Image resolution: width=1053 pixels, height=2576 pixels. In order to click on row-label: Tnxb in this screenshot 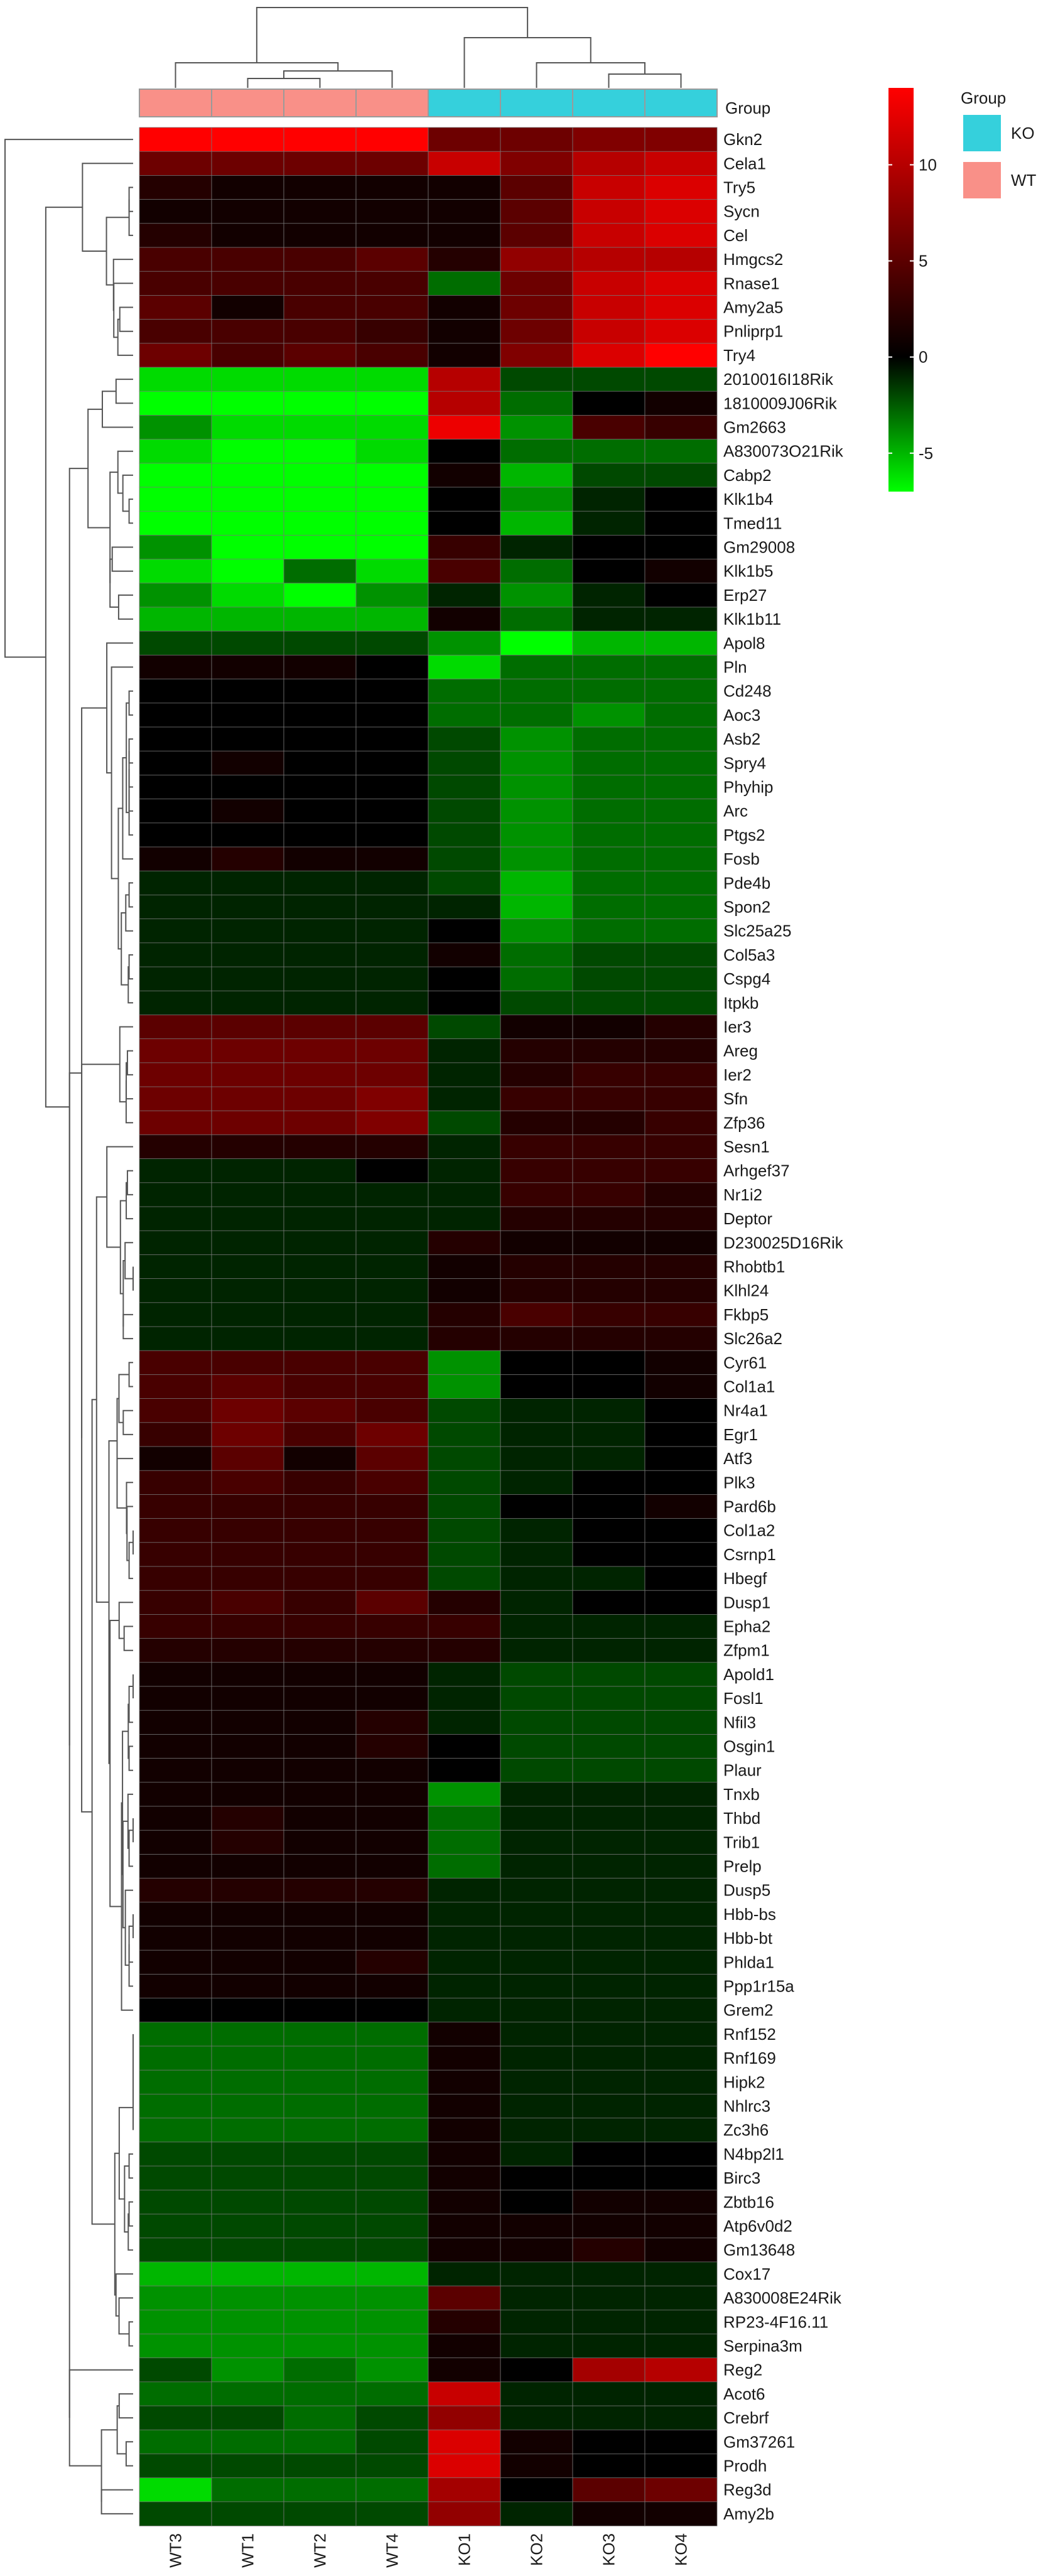, I will do `click(741, 1794)`.